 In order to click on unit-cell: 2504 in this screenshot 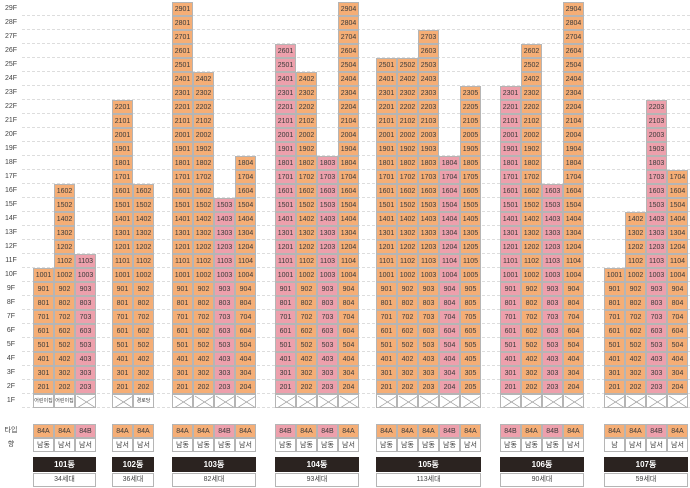, I will do `click(348, 65)`.